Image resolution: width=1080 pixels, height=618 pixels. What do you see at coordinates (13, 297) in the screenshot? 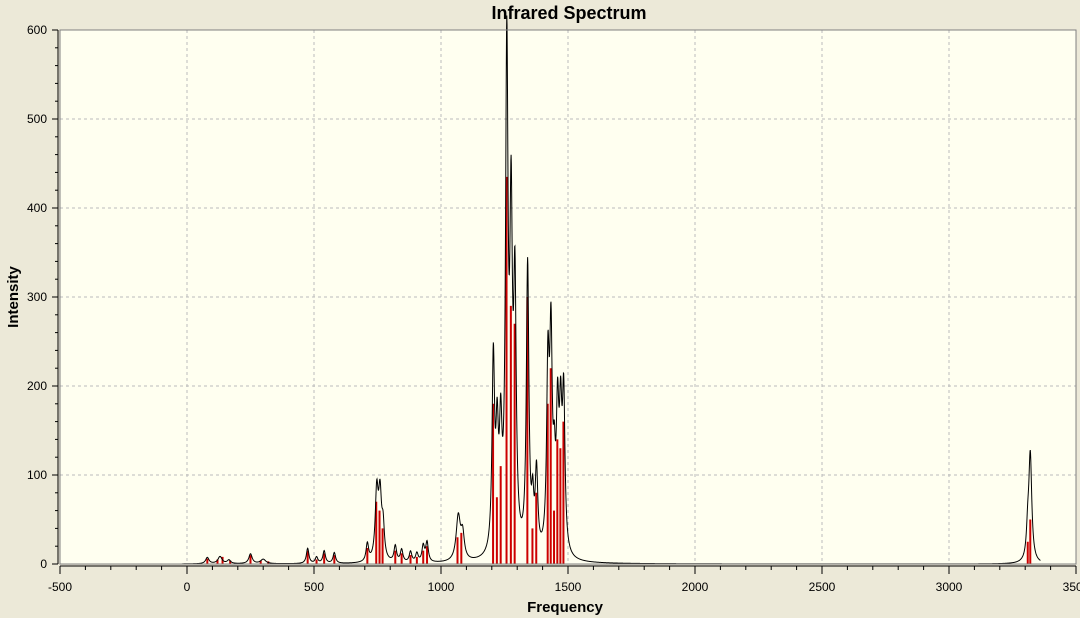
I see `y-axis-label: Intensity` at bounding box center [13, 297].